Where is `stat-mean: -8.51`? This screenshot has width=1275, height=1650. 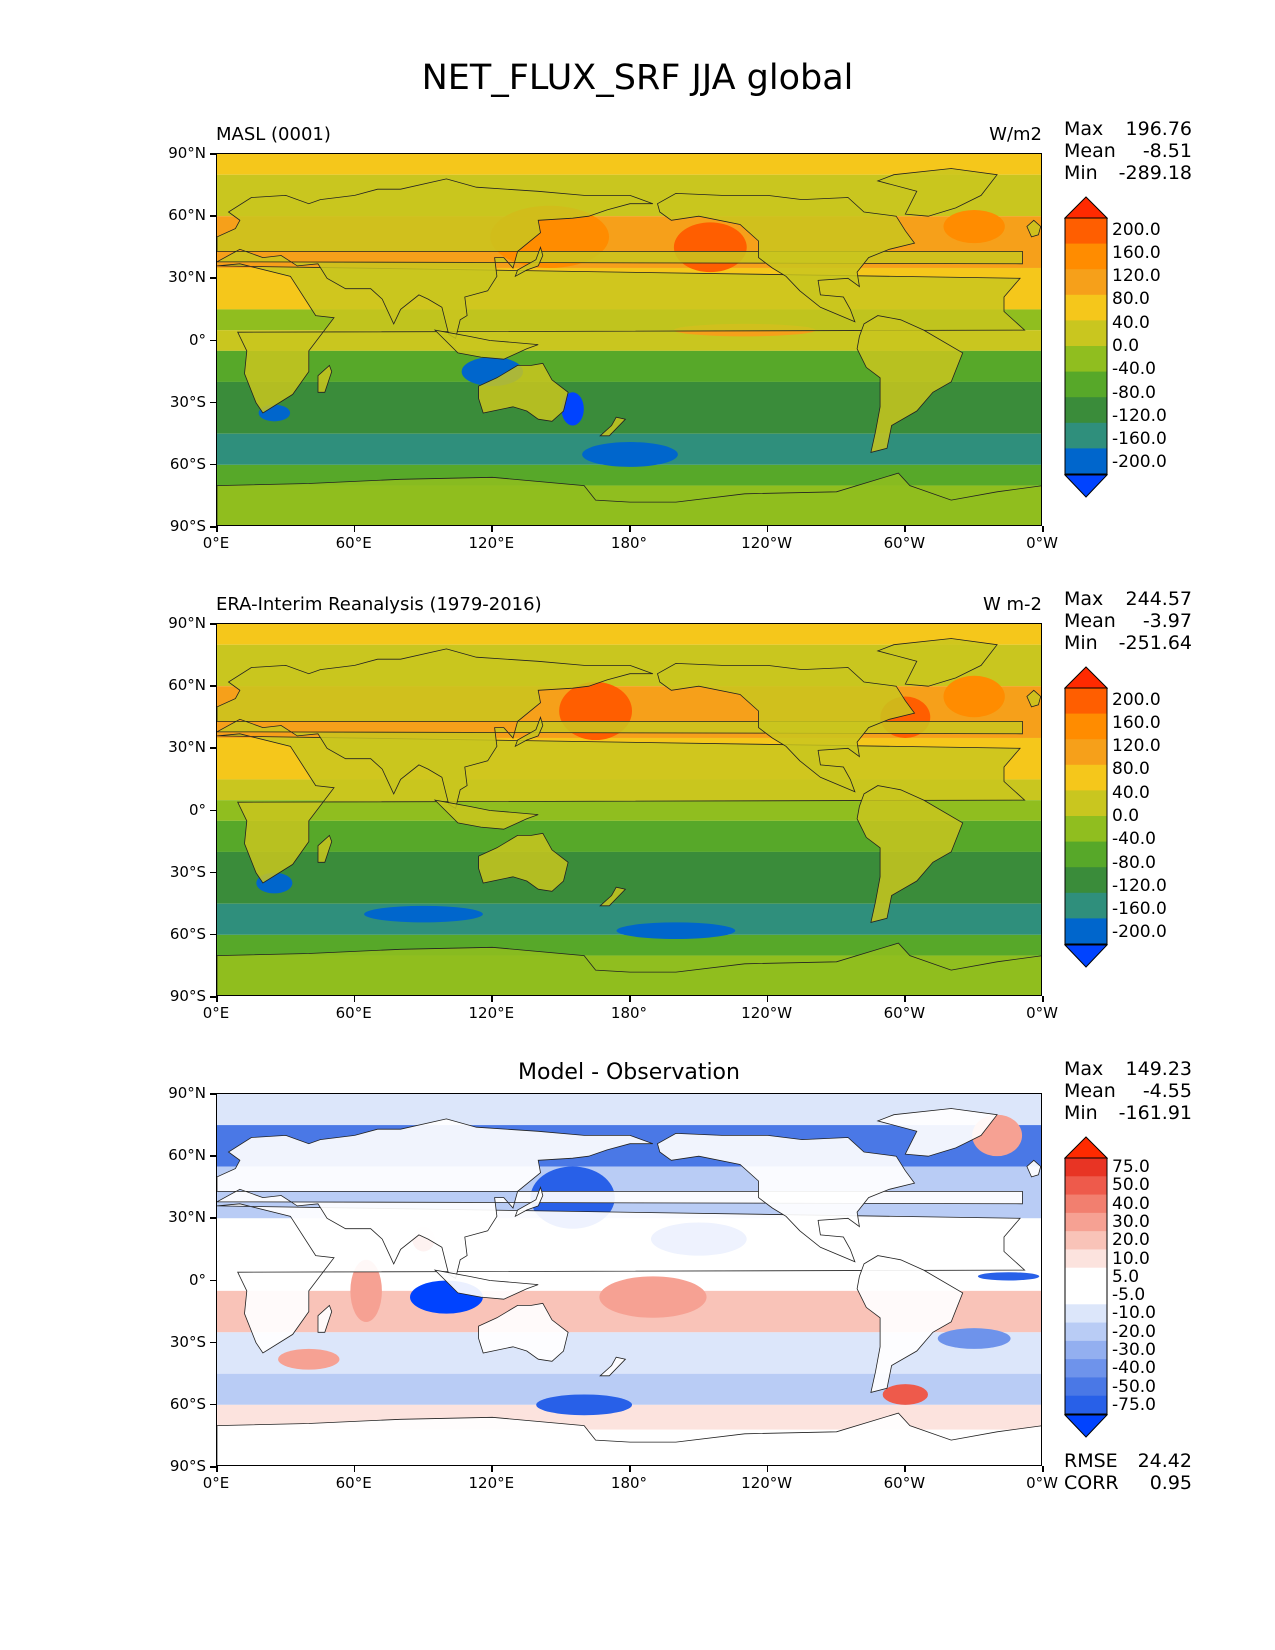 stat-mean: -8.51 is located at coordinates (1167, 151).